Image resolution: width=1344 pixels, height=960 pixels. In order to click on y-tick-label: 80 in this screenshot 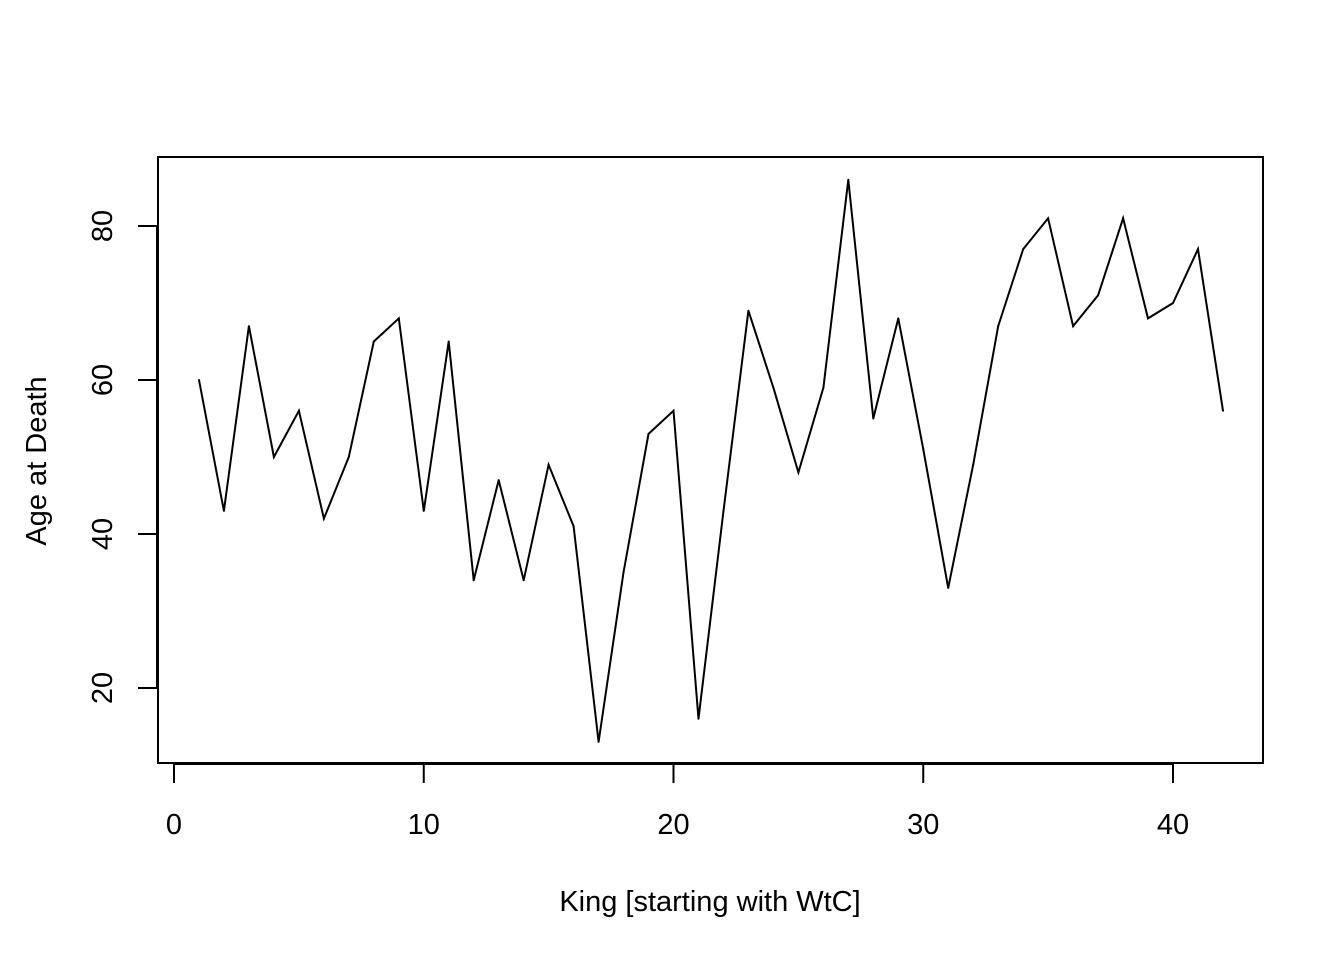, I will do `click(103, 226)`.